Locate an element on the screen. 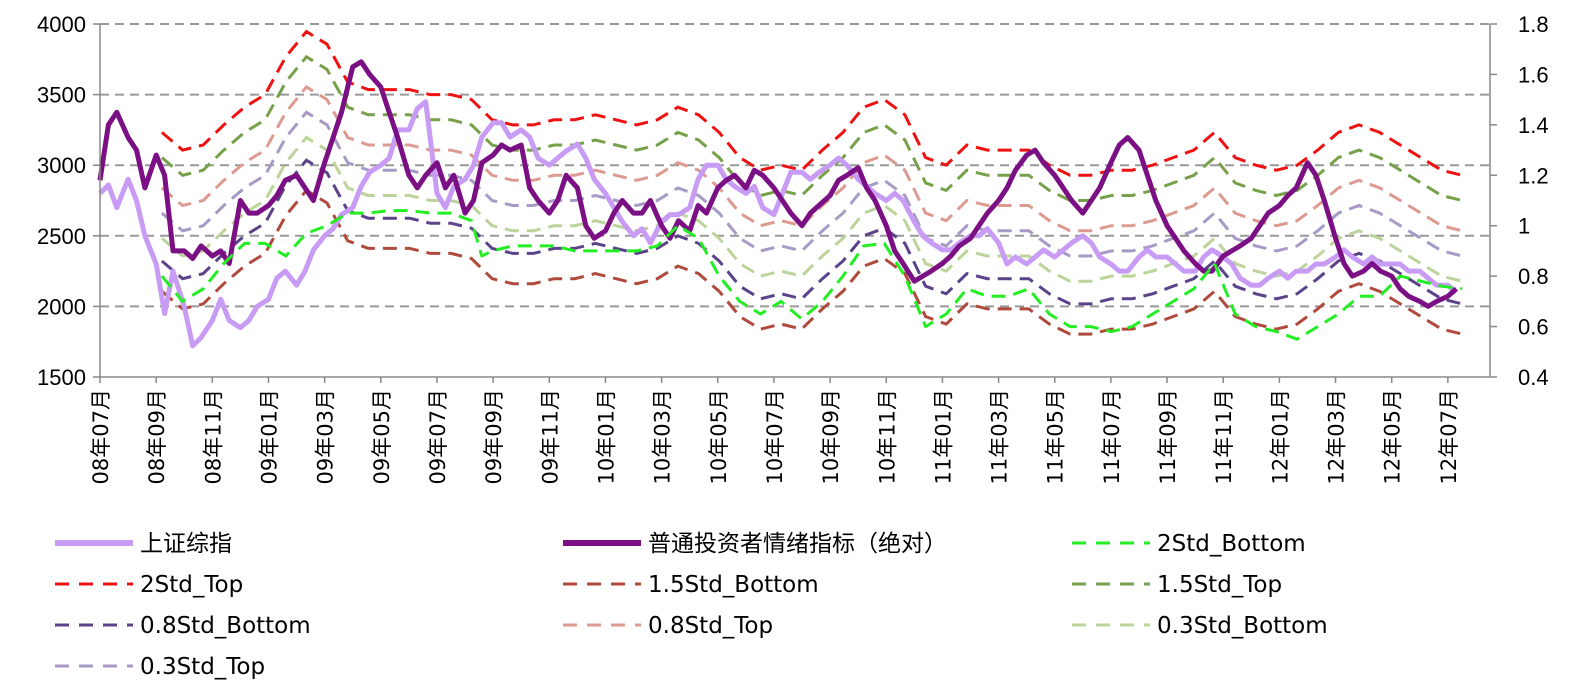 Image resolution: width=1593 pixels, height=699 pixels. x-tick-label: 10年07月 is located at coordinates (775, 436).